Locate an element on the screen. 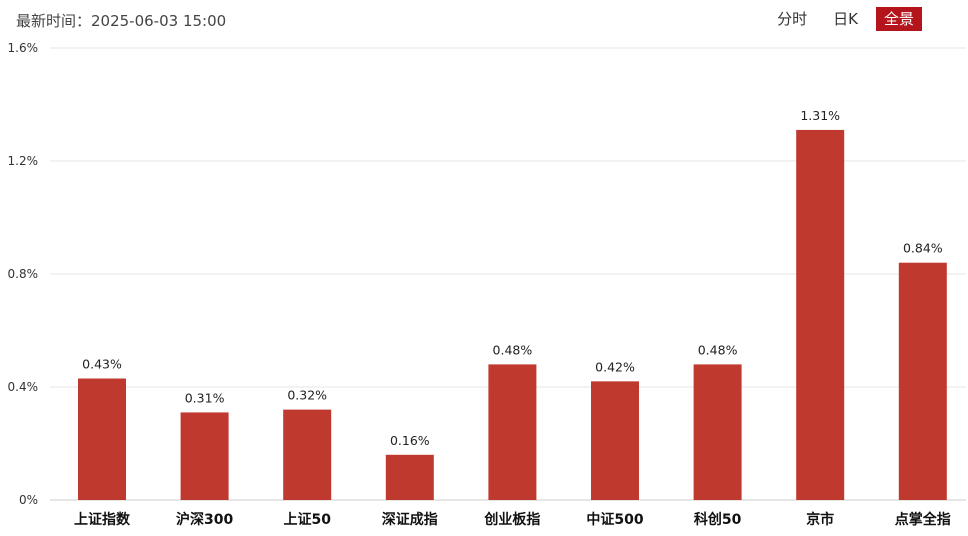 The height and width of the screenshot is (536, 968). category-label: 中证500 is located at coordinates (614, 519).